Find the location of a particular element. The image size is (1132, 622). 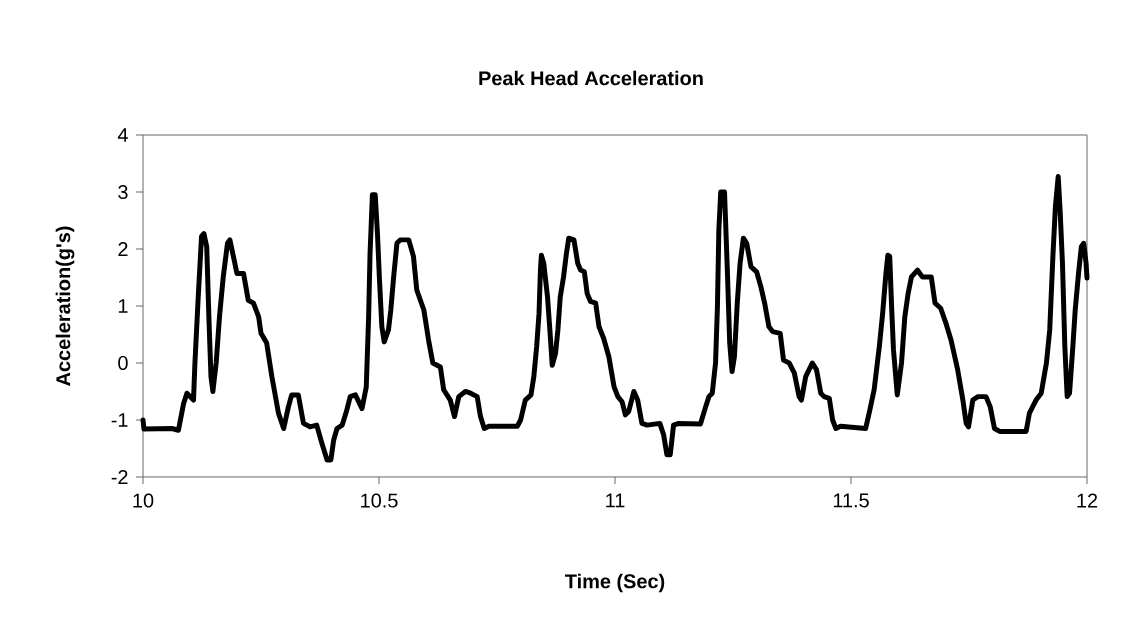

y-tick-label: 2 is located at coordinates (123, 249).